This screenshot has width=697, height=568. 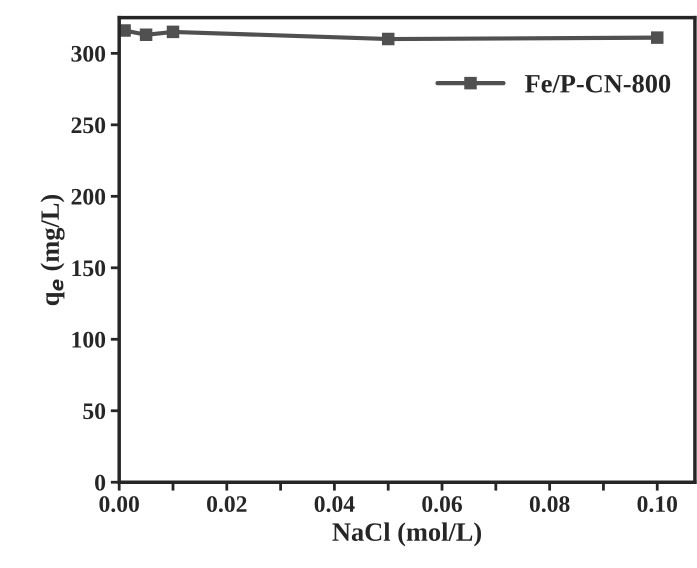 I want to click on x-tick-label: 0.00, so click(x=119, y=504).